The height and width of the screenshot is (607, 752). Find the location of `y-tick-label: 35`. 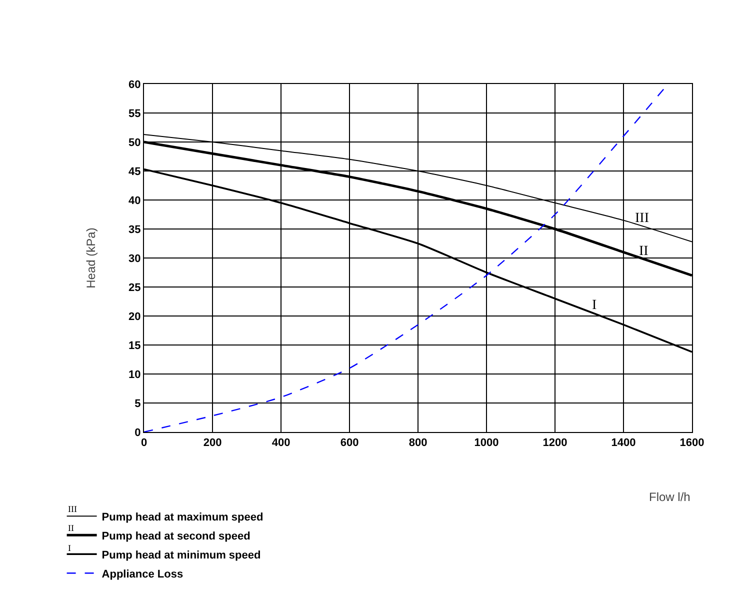

y-tick-label: 35 is located at coordinates (134, 230).